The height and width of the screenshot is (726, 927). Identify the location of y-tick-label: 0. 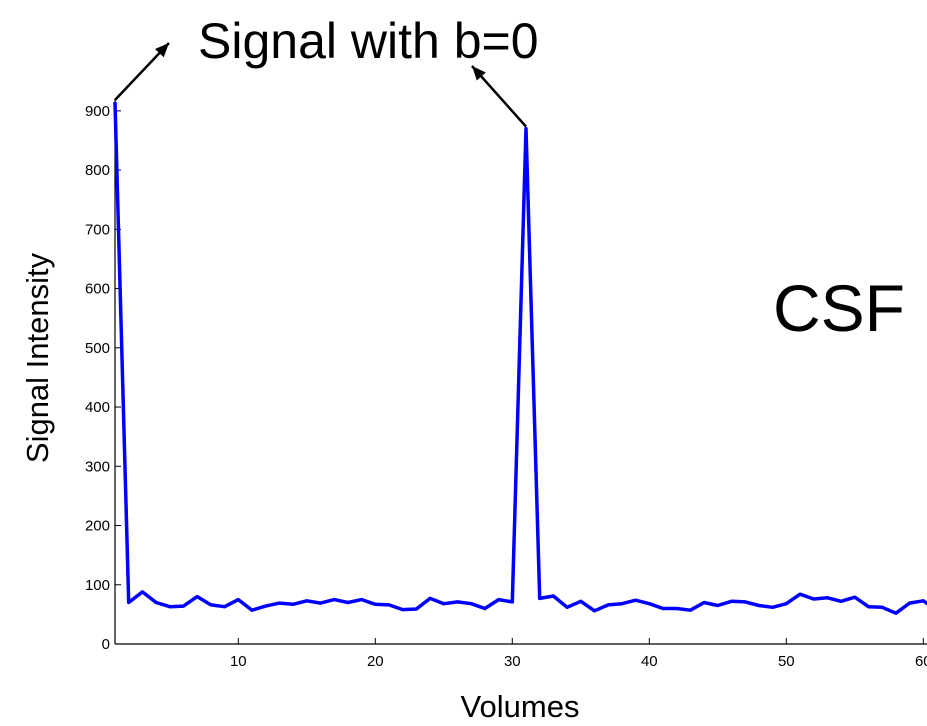
(106, 644).